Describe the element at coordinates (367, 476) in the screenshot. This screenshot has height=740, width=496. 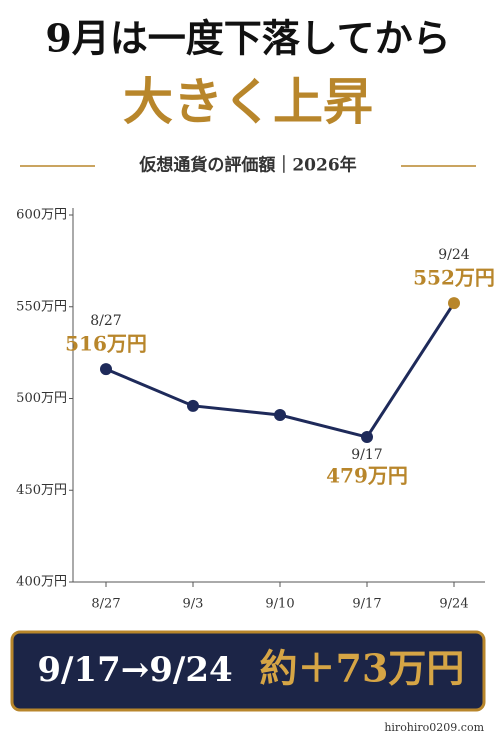
I see `data-label: 479万円` at that location.